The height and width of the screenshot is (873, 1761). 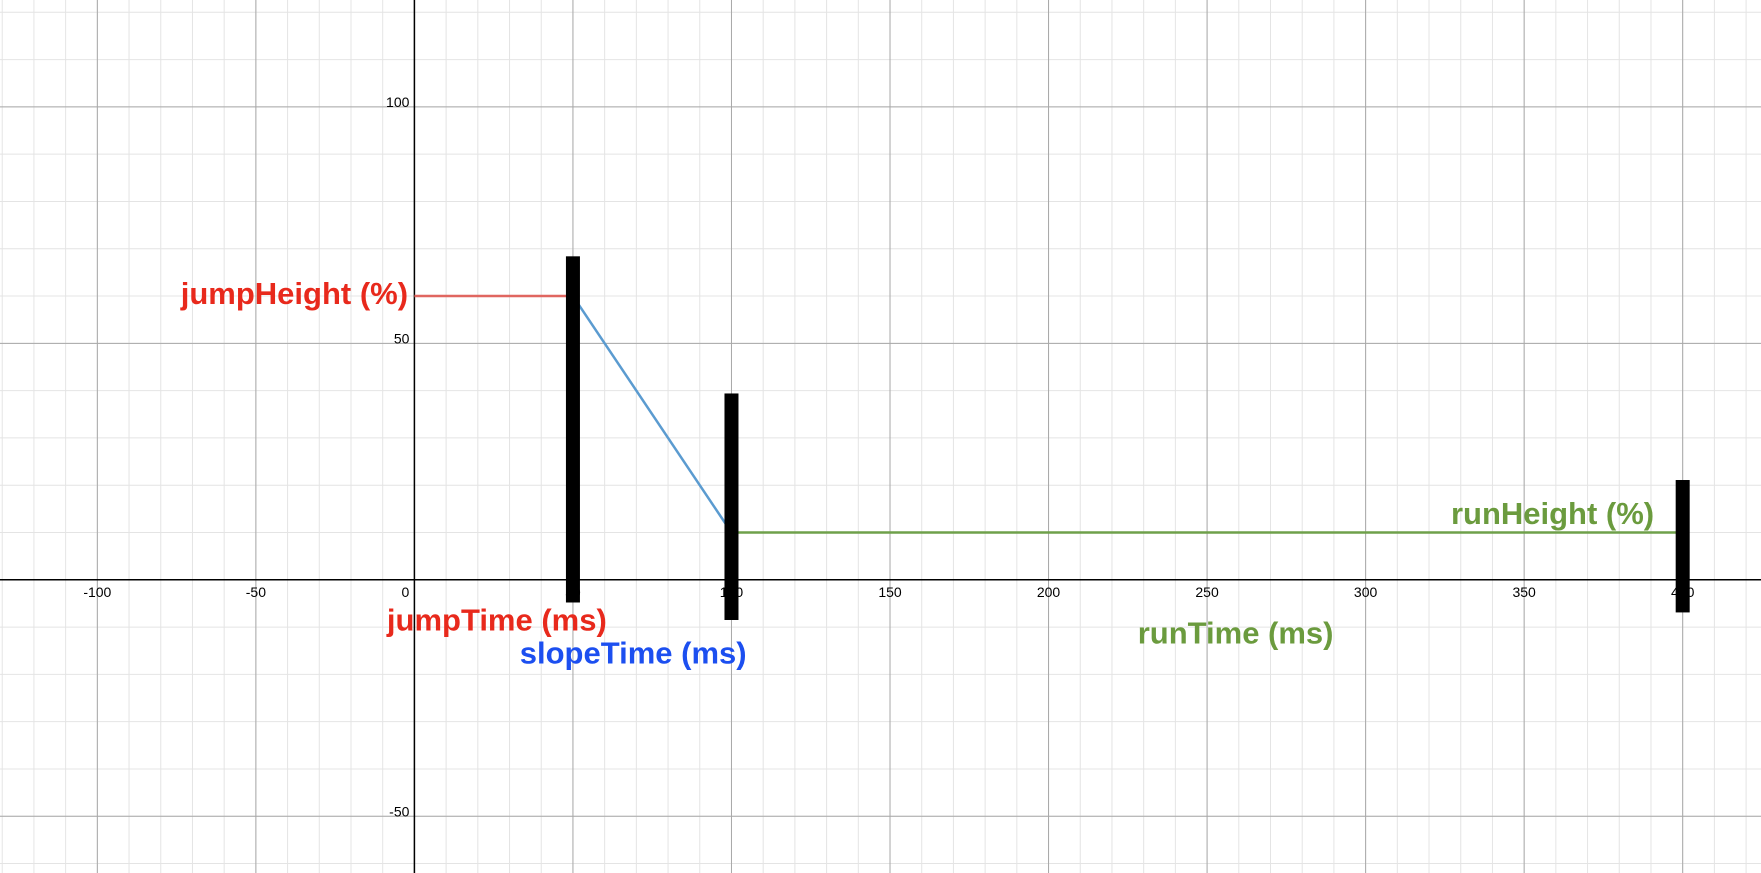 I want to click on x-tick-label: 0, so click(x=406, y=592).